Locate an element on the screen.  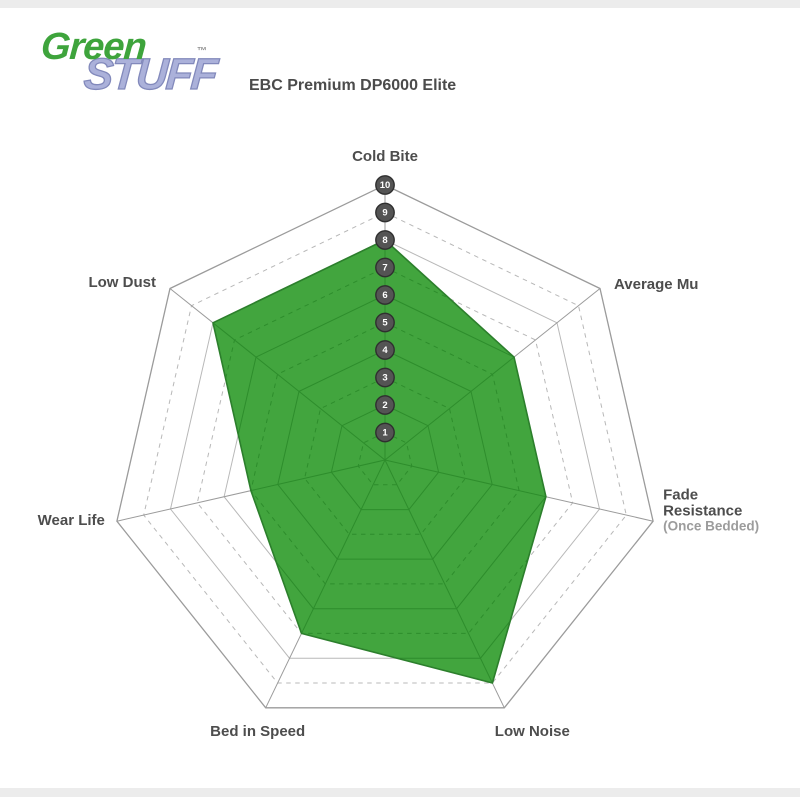
axis-label-text: Average Mu is located at coordinates (656, 284).